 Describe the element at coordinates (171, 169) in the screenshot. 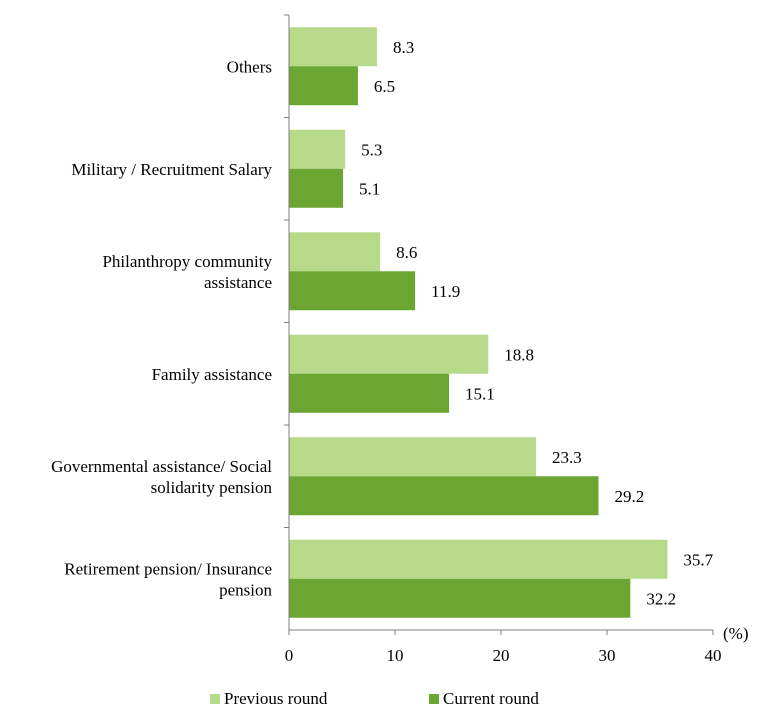

I see `category-label-1: Military / Recruitment Salary` at that location.